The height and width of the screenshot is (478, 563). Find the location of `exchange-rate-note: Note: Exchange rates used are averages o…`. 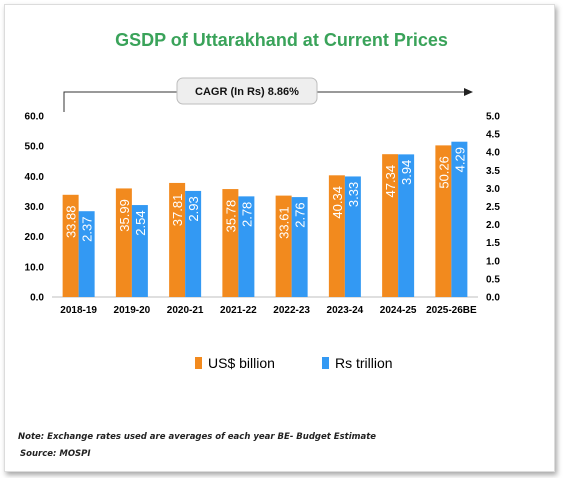

exchange-rate-note: Note: Exchange rates used are averages o… is located at coordinates (197, 437).